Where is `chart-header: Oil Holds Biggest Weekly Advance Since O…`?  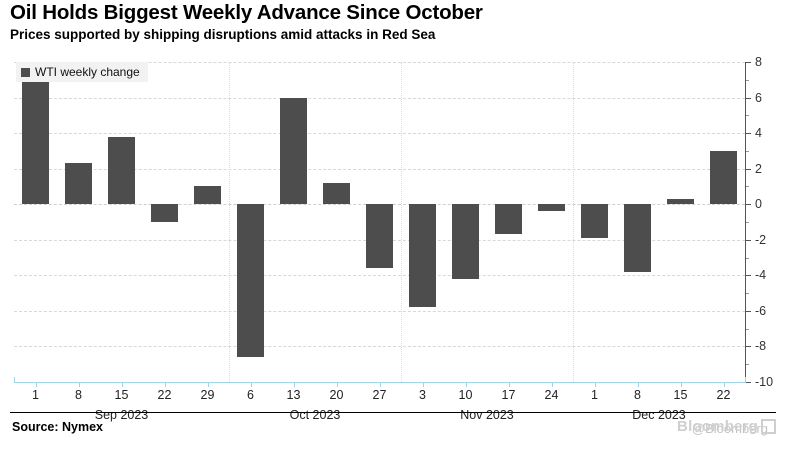
chart-header: Oil Holds Biggest Weekly Advance Since O… is located at coordinates (393, 22).